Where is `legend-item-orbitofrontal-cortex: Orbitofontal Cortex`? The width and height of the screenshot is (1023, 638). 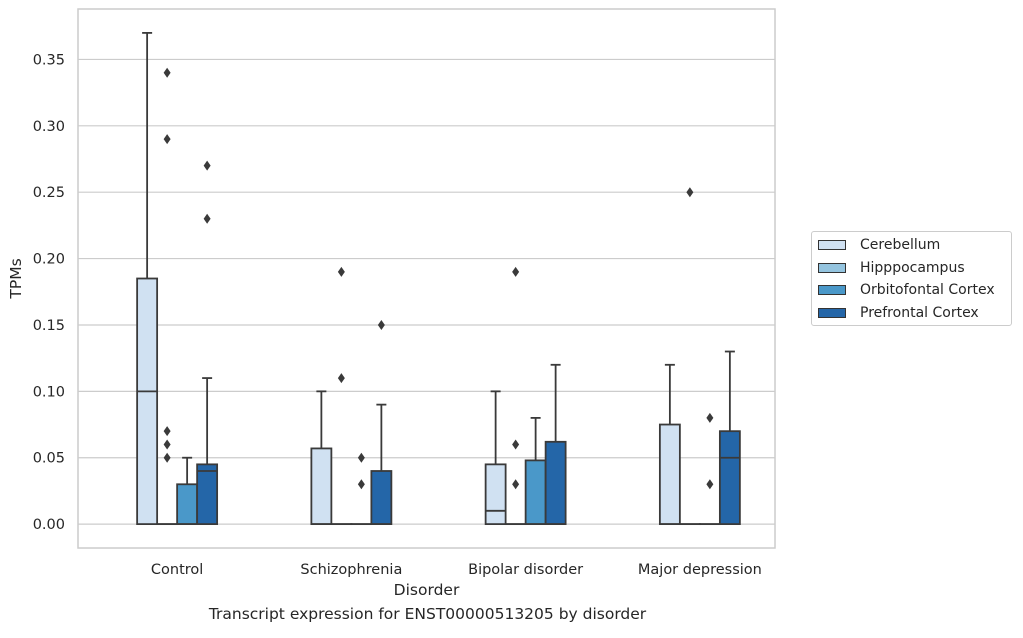 legend-item-orbitofrontal-cortex: Orbitofontal Cortex is located at coordinates (906, 290).